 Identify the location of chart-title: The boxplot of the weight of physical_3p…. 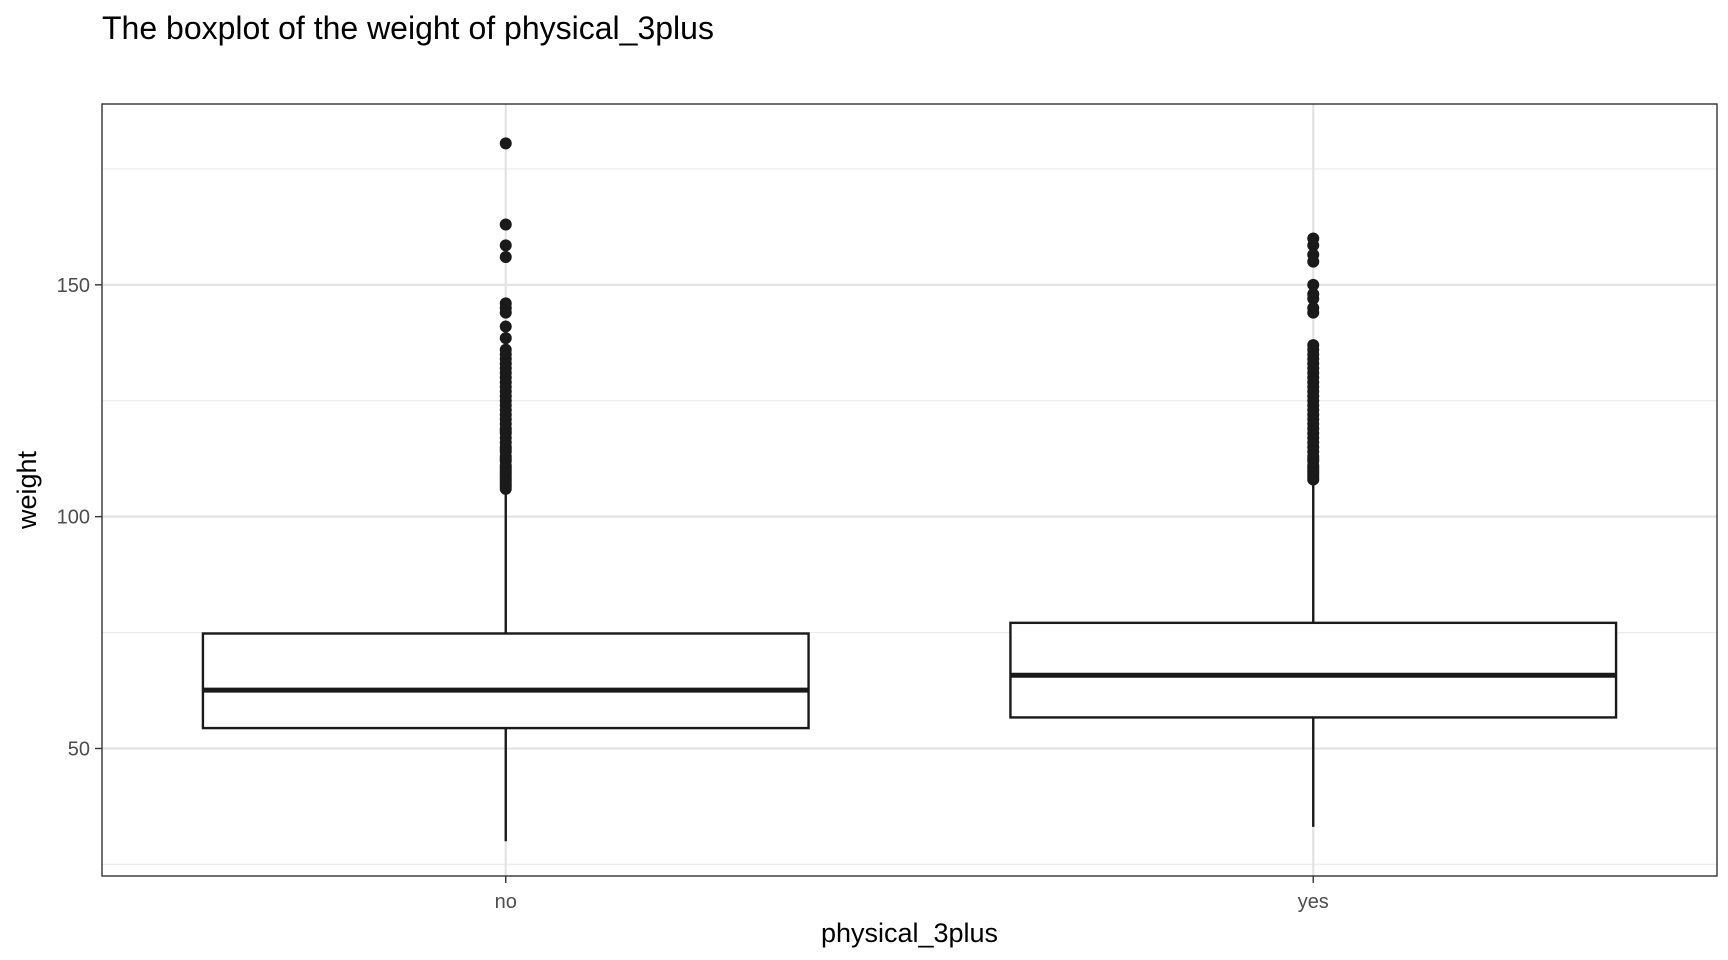
(408, 28).